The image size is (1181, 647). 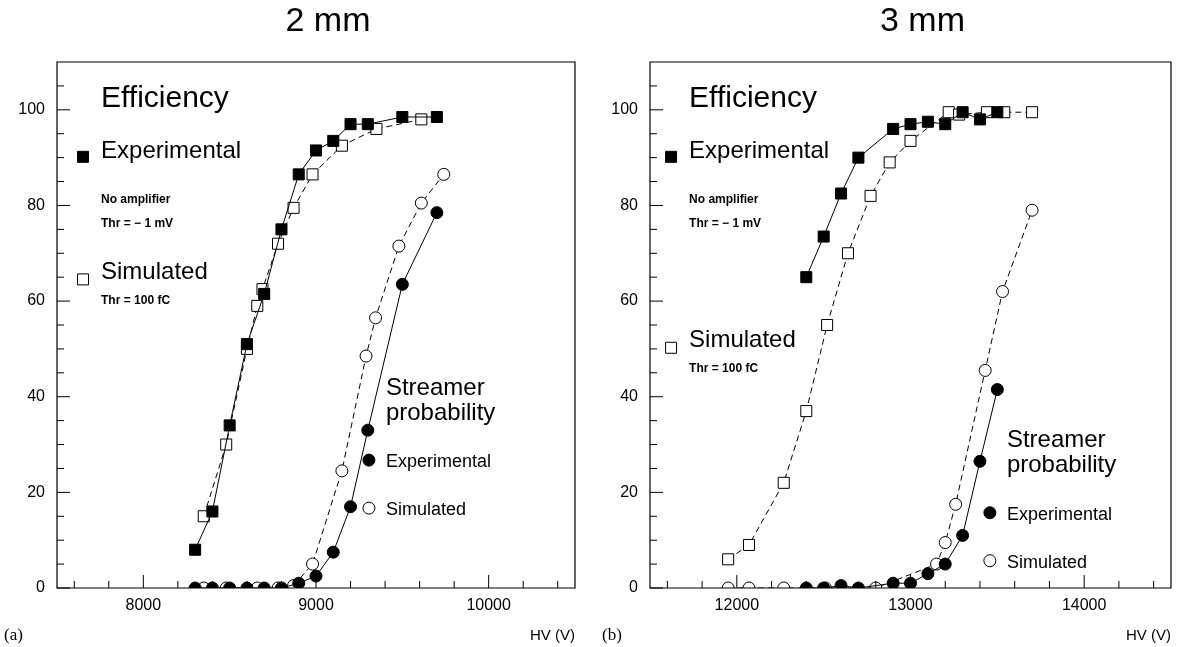 I want to click on chart-title: 2 mm, so click(x=328, y=19).